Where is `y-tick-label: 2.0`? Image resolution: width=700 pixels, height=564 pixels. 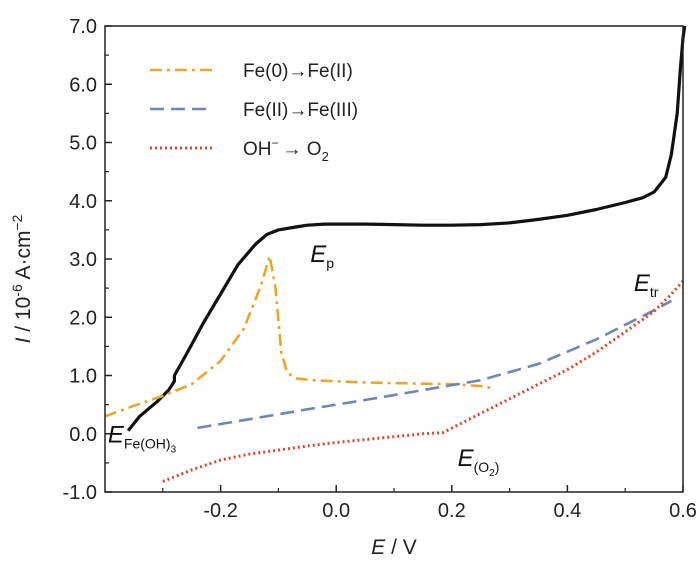 y-tick-label: 2.0 is located at coordinates (83, 318).